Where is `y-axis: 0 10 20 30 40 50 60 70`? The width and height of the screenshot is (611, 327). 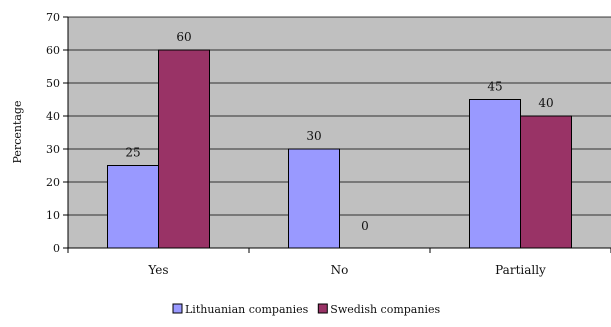 y-axis: 0 10 20 30 40 50 60 70 is located at coordinates (57, 133).